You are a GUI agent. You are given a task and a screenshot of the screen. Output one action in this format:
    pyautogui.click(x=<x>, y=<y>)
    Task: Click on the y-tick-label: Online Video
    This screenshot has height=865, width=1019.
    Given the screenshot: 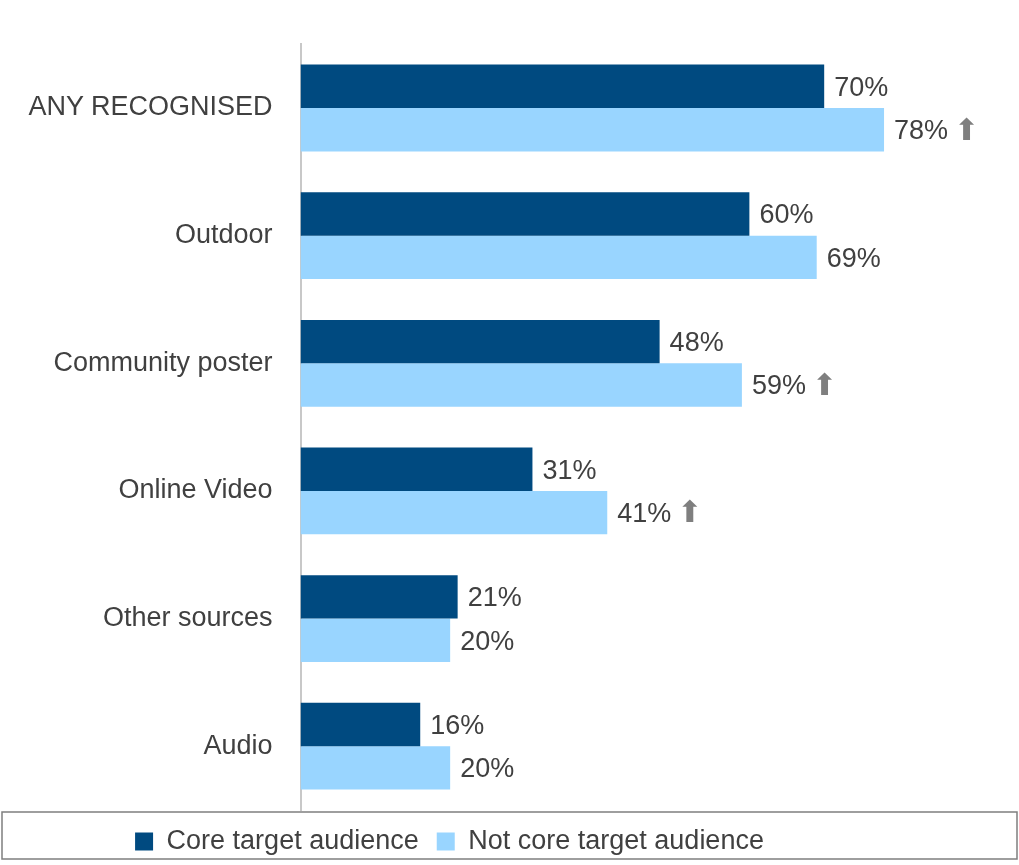 What is the action you would take?
    pyautogui.click(x=195, y=489)
    